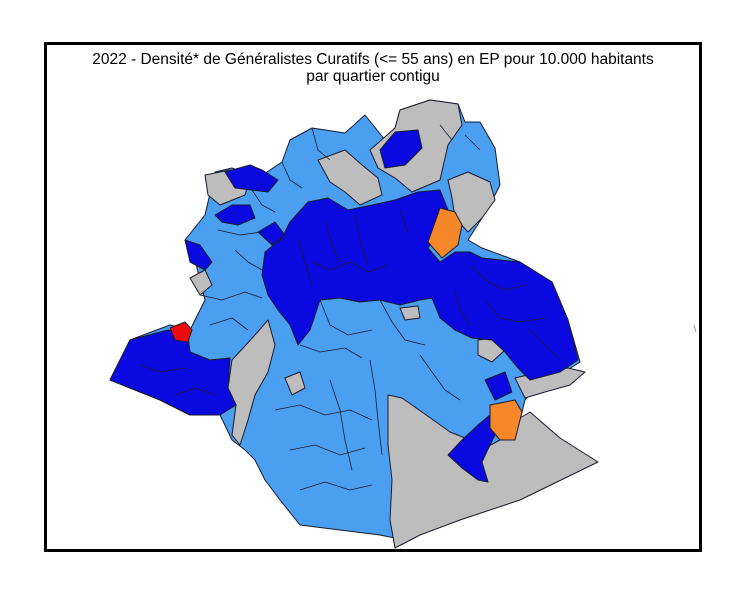 This screenshot has height=600, width=750. What do you see at coordinates (401, 149) in the screenshot?
I see `dark-zone-north` at bounding box center [401, 149].